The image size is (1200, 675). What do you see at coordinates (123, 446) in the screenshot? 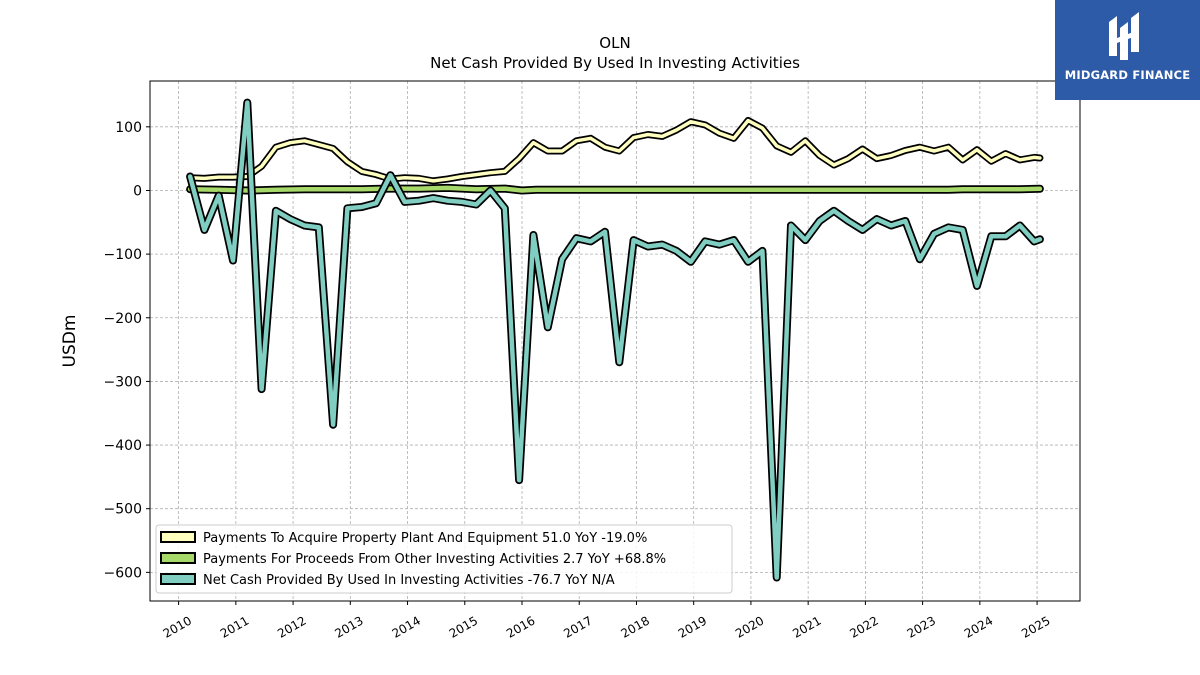
I see `y-tick-label: −400` at bounding box center [123, 446].